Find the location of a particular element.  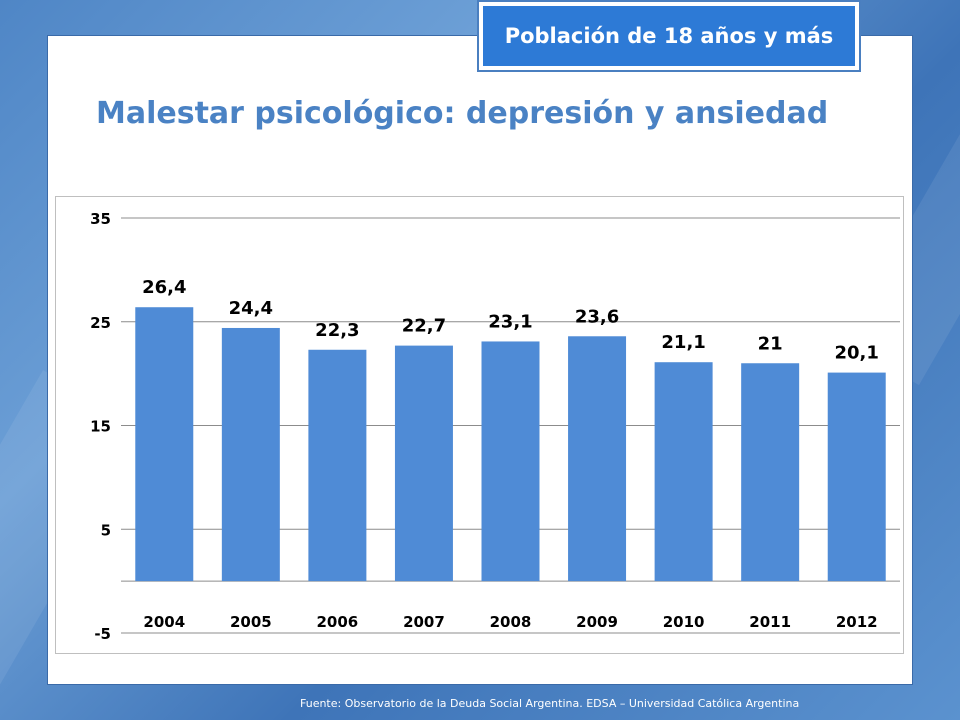

bar-2005 is located at coordinates (250, 454).